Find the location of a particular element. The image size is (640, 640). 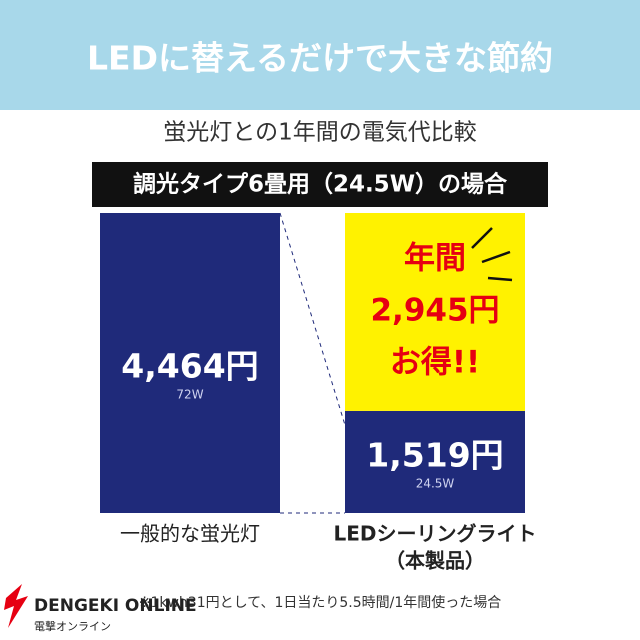

savings-label: 2,945円 is located at coordinates (434, 310).